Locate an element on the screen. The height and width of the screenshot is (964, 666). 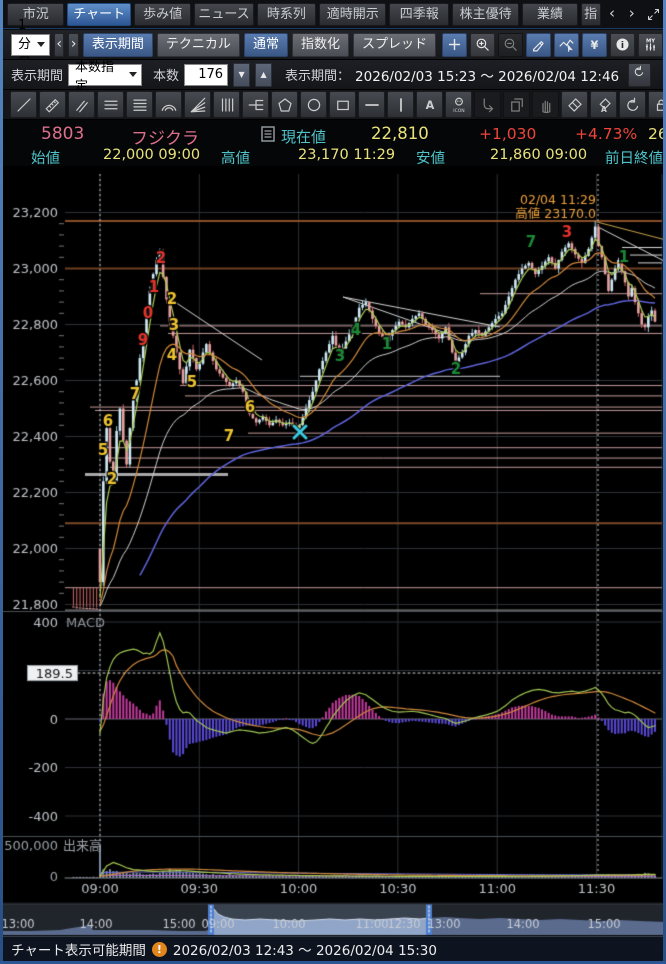
toolbar-button-display-period: 表示期間 is located at coordinates (117, 44).